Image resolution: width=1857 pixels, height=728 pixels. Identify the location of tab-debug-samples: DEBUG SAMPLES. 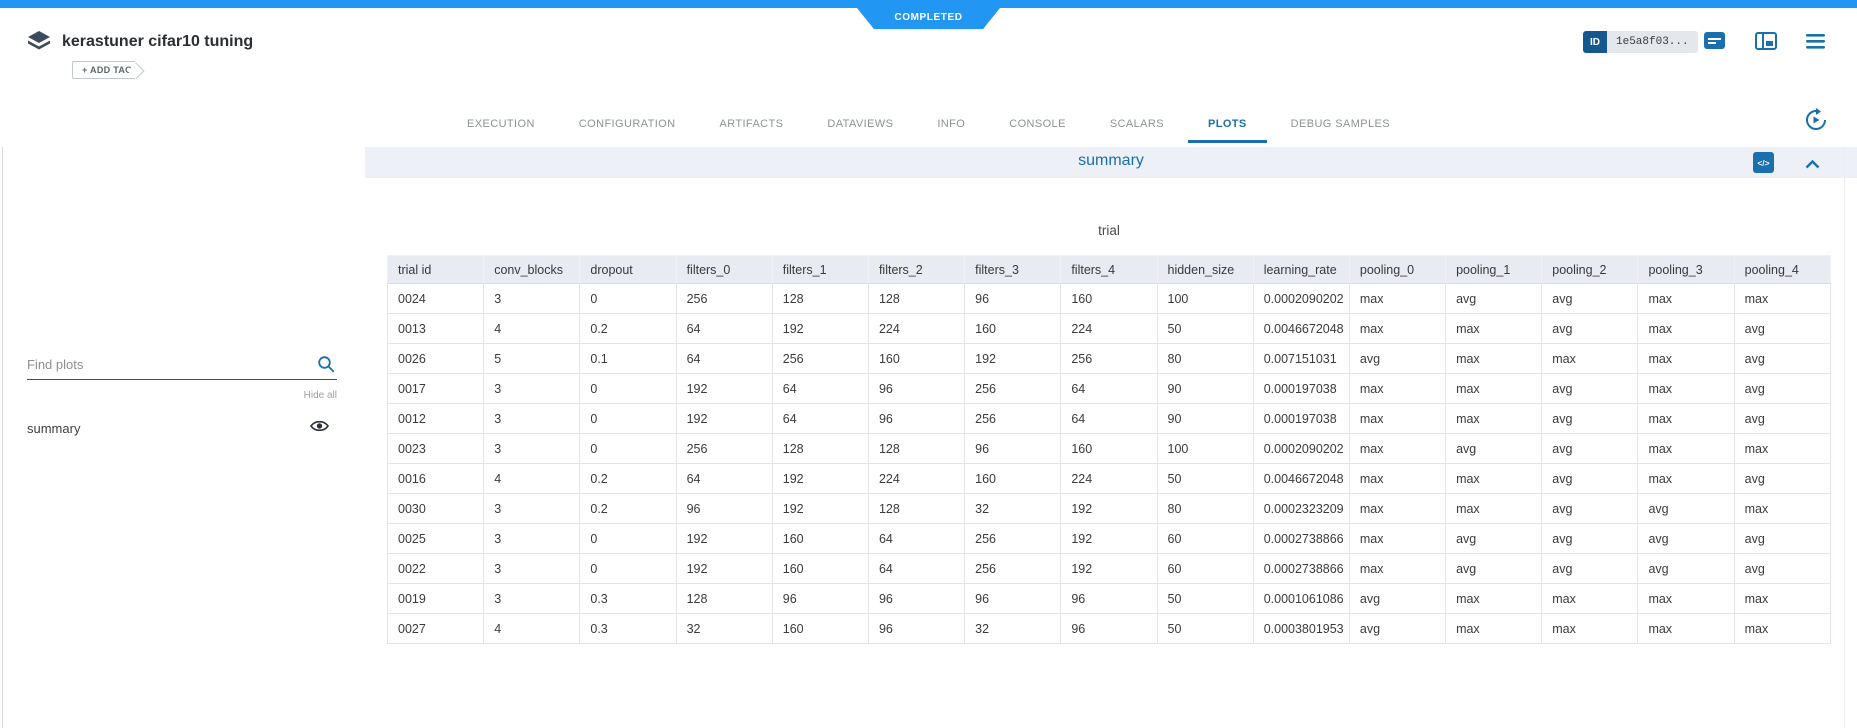
(1340, 124).